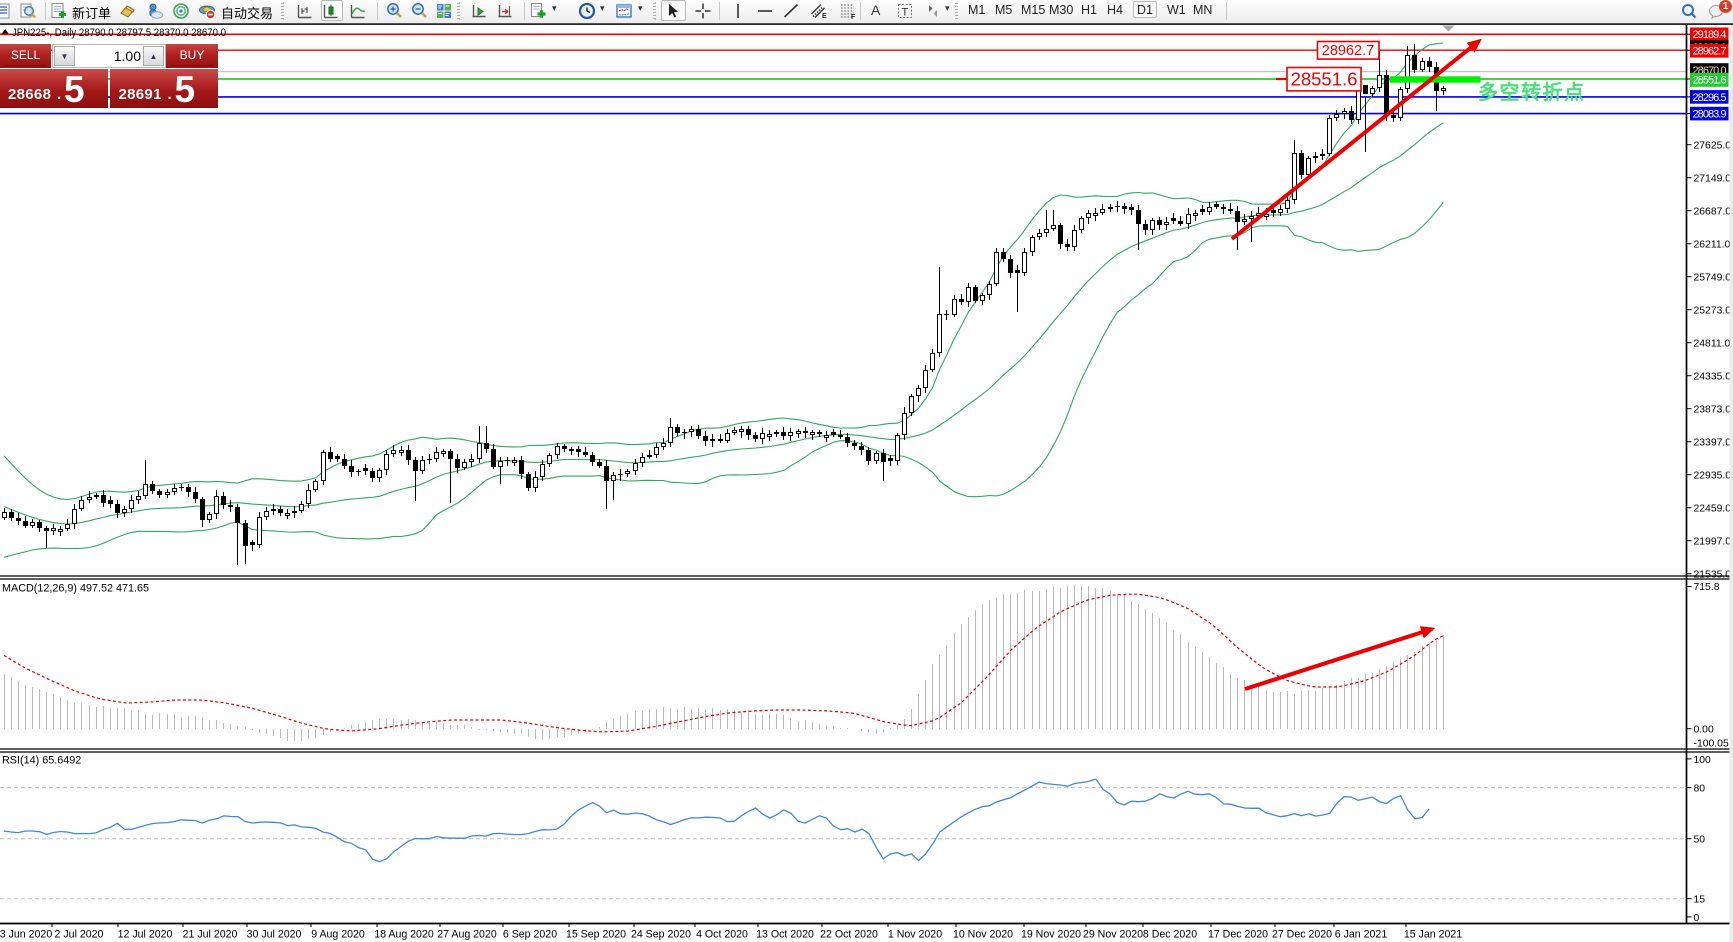 This screenshot has width=1733, height=942. Describe the element at coordinates (1712, 344) in the screenshot. I see `svg-text: 24811.0` at that location.